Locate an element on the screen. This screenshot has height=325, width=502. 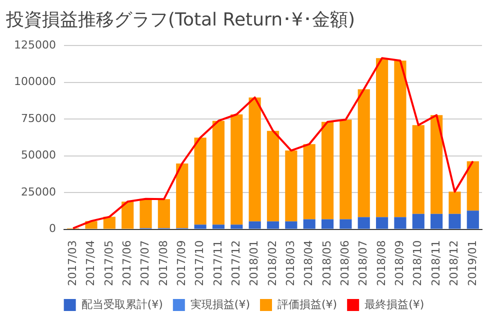
x-tick-label: 2018/12 is located at coordinates (454, 263).